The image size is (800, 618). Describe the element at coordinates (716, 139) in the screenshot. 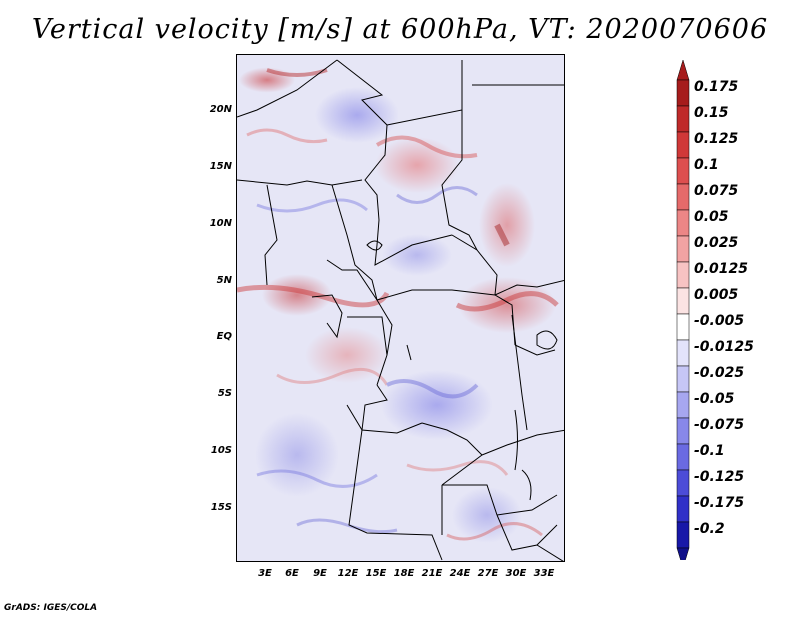

I see `colorbar-label: 0.125` at that location.